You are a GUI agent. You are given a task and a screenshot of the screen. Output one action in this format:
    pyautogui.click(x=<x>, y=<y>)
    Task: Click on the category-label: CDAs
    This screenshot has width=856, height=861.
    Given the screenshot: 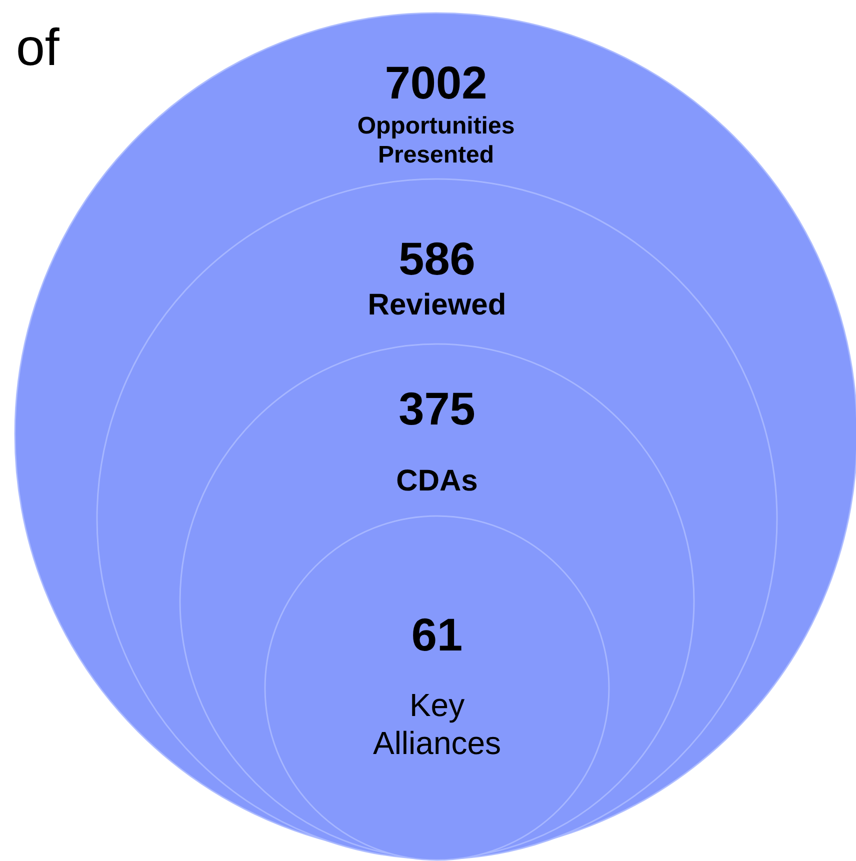 What is the action you would take?
    pyautogui.click(x=437, y=481)
    